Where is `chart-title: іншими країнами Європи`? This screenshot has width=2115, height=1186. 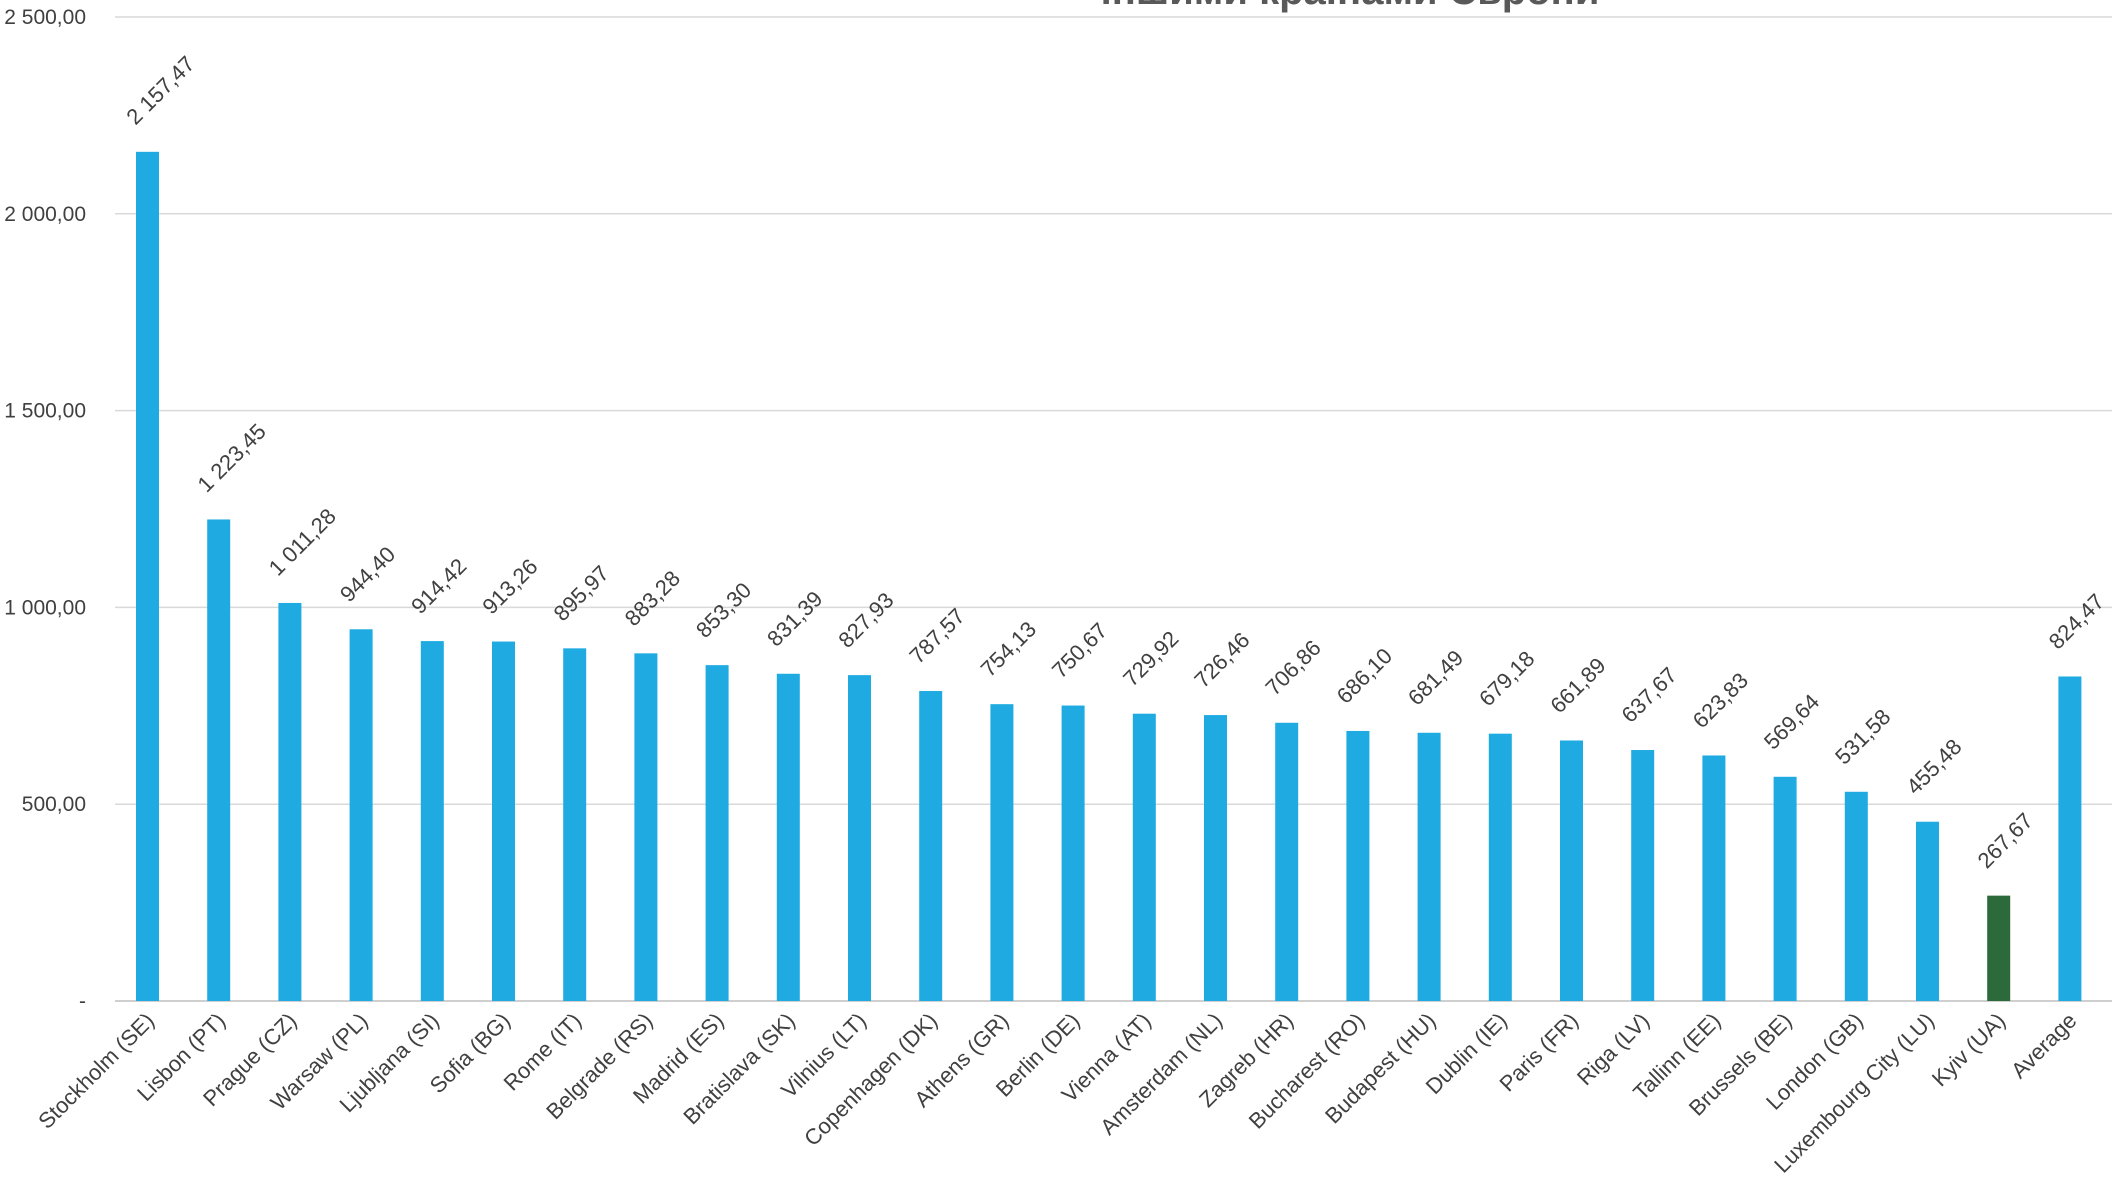 chart-title: іншими країнами Європи is located at coordinates (1350, 6).